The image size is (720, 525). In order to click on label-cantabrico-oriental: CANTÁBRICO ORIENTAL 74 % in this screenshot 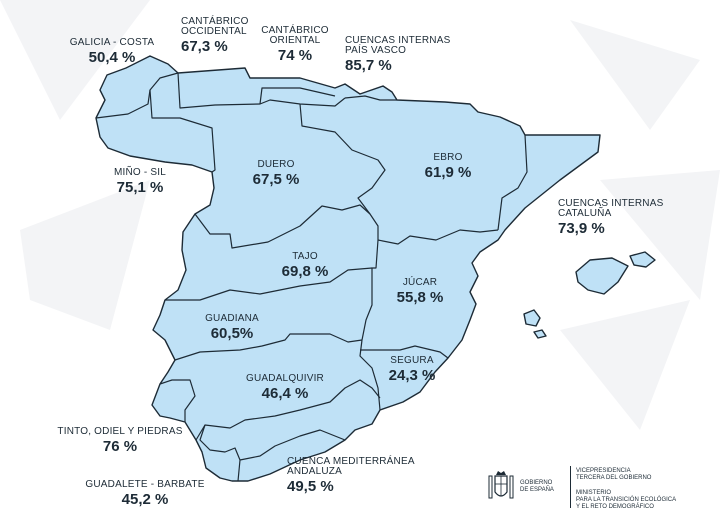, I will do `click(295, 44)`.